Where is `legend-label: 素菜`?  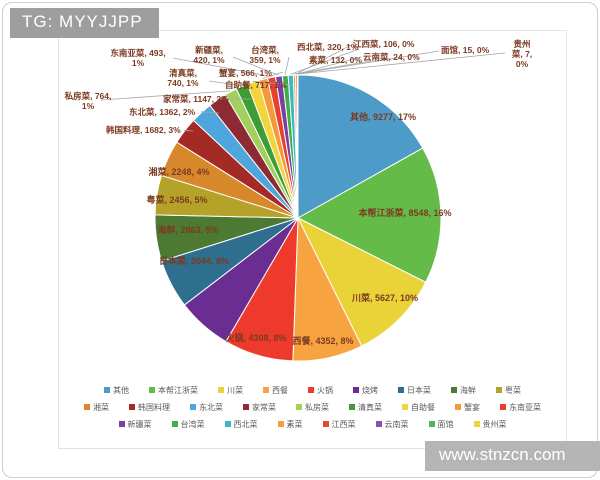
legend-label: 素菜 is located at coordinates (294, 424).